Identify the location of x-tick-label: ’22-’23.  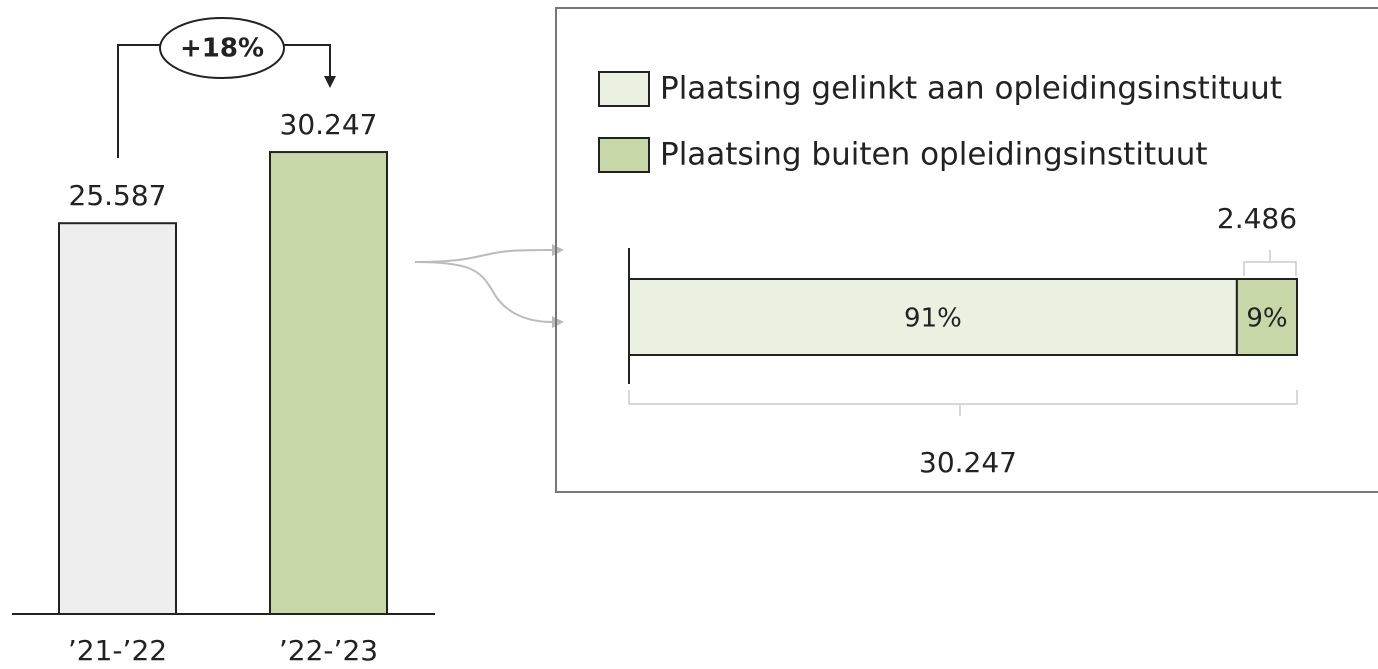
(328, 650).